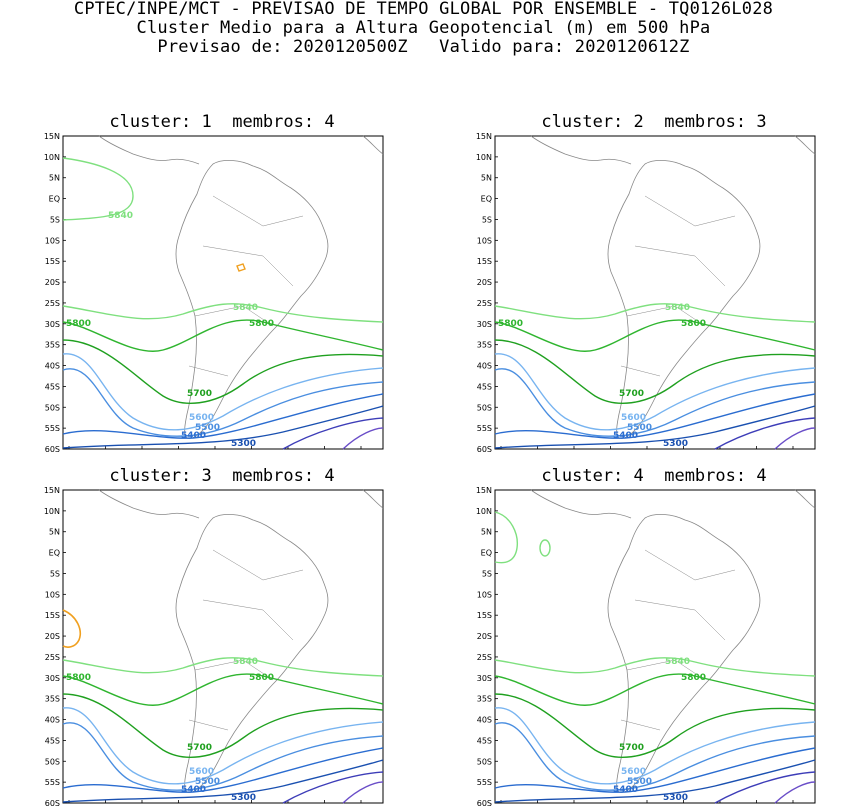 The height and width of the screenshot is (806, 847). Describe the element at coordinates (654, 122) in the screenshot. I see `panel-title: cluster: 2 membros: 3` at that location.